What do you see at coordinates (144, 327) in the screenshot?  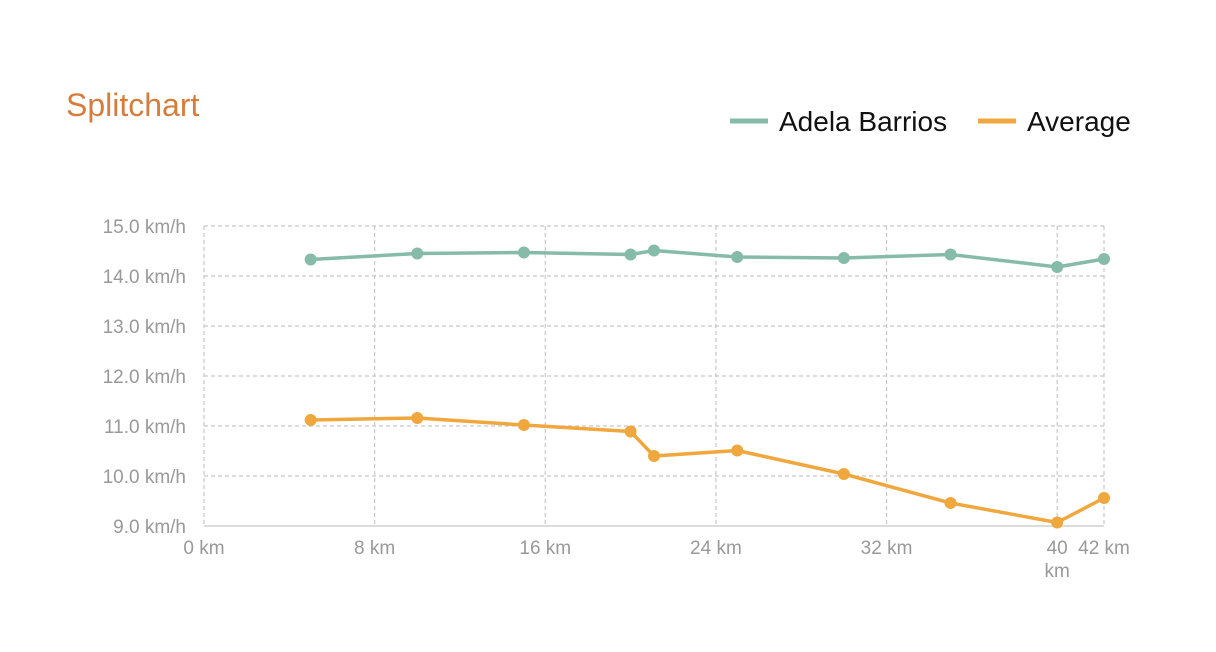 I see `y-tick-label: 13.0 km/h` at bounding box center [144, 327].